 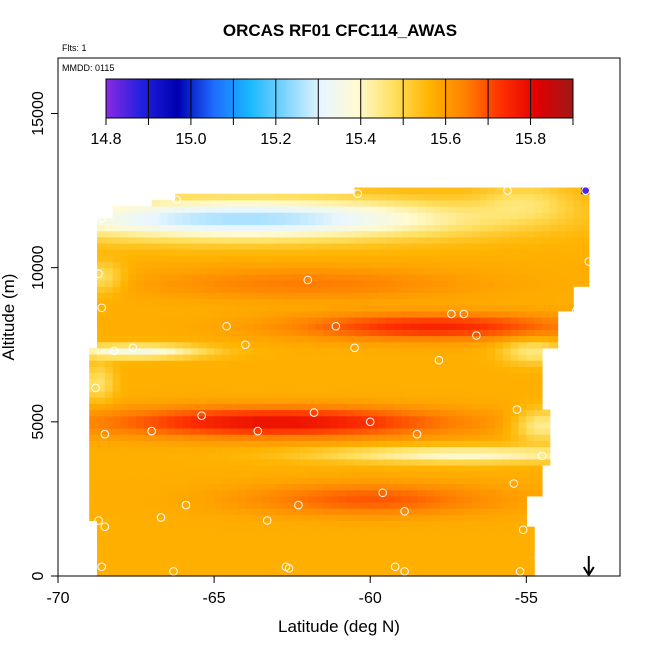 I want to click on down-arrow-icon, so click(x=588, y=571).